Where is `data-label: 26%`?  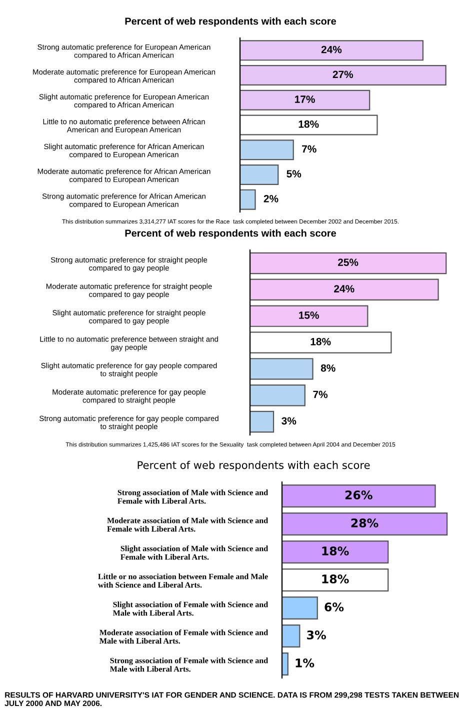 data-label: 26% is located at coordinates (358, 495).